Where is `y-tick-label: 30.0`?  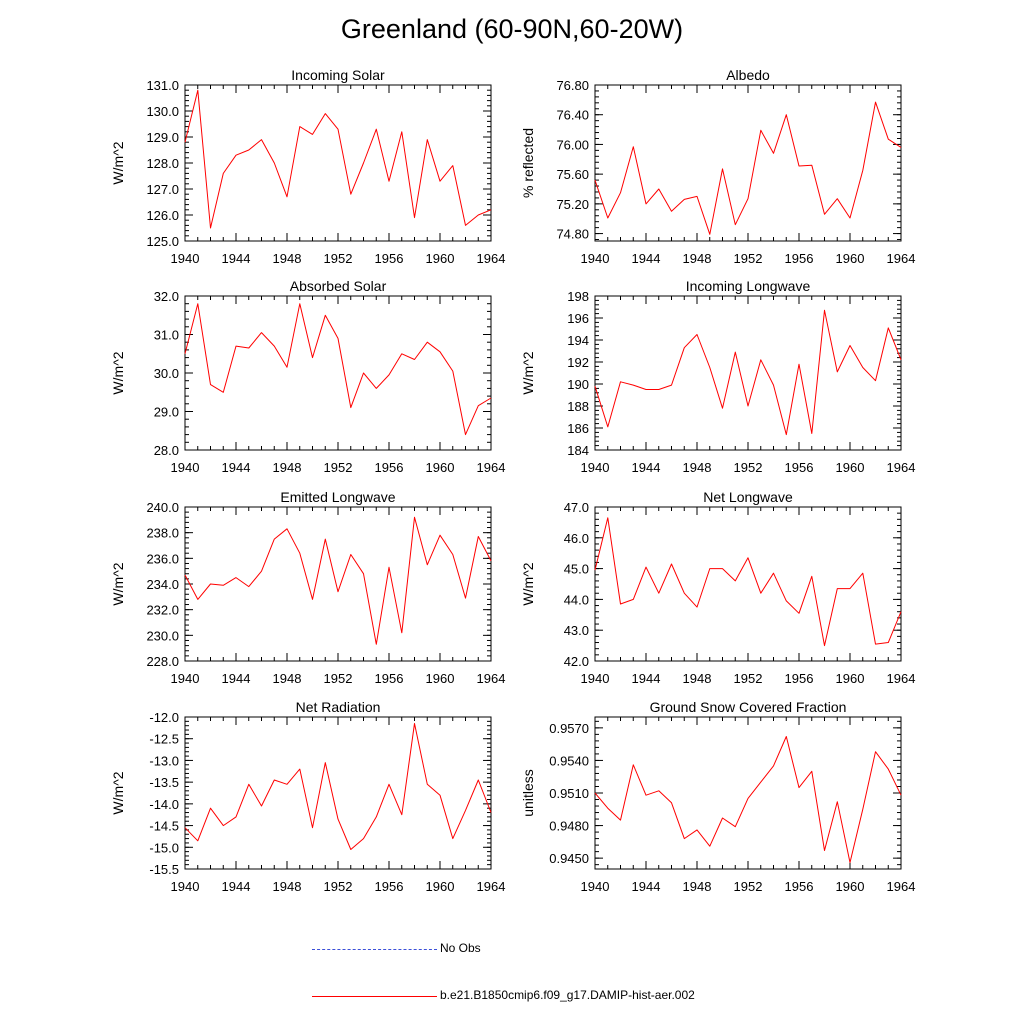
y-tick-label: 30.0 is located at coordinates (166, 373).